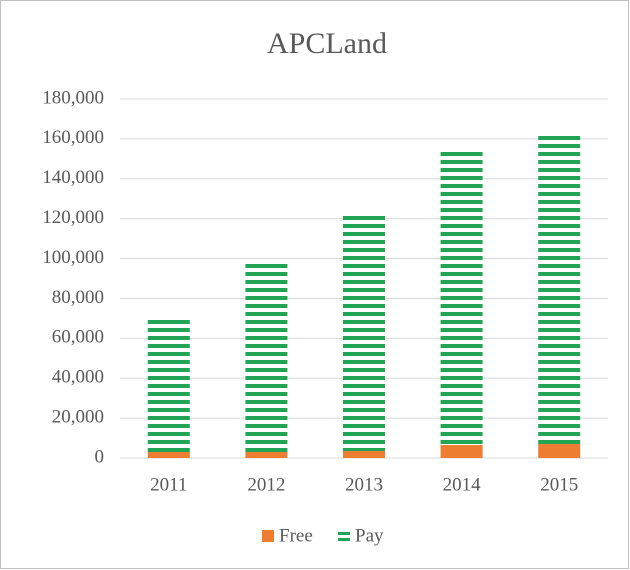  I want to click on y-tick-label: 40,000, so click(78, 377).